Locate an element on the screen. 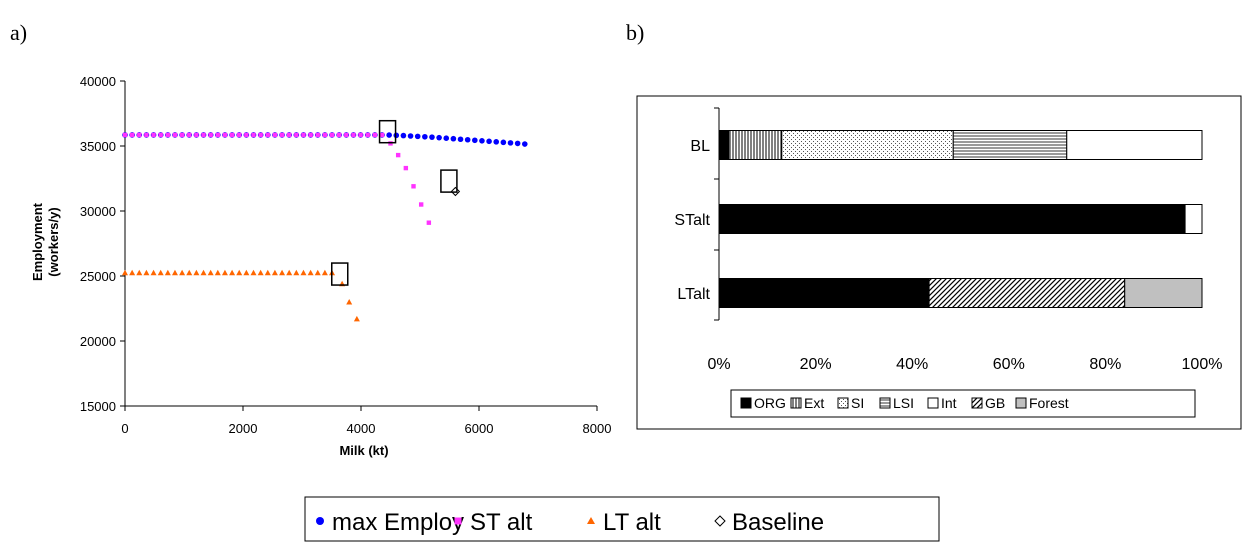 The image size is (1242, 543). bottom-legend-marker-baseline is located at coordinates (720, 521).